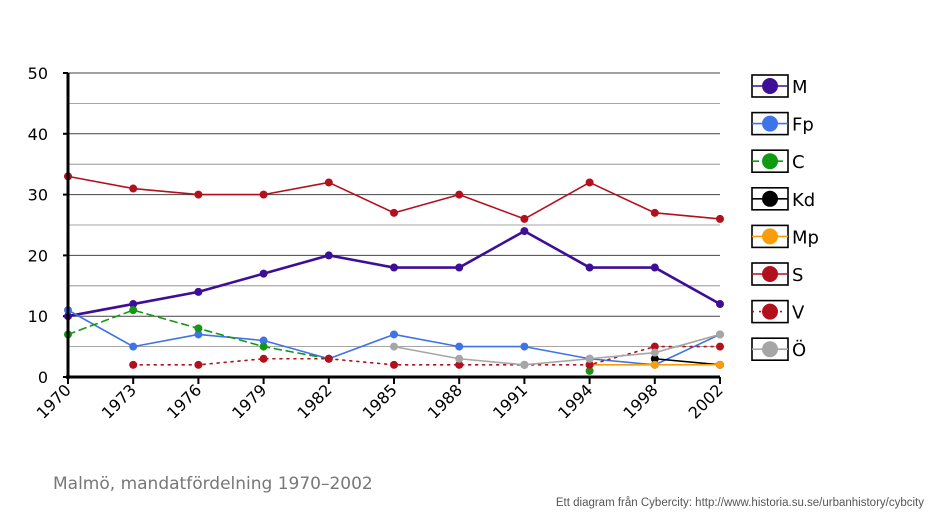 The width and height of the screenshot is (934, 521). Describe the element at coordinates (800, 87) in the screenshot. I see `legend-label: M` at that location.